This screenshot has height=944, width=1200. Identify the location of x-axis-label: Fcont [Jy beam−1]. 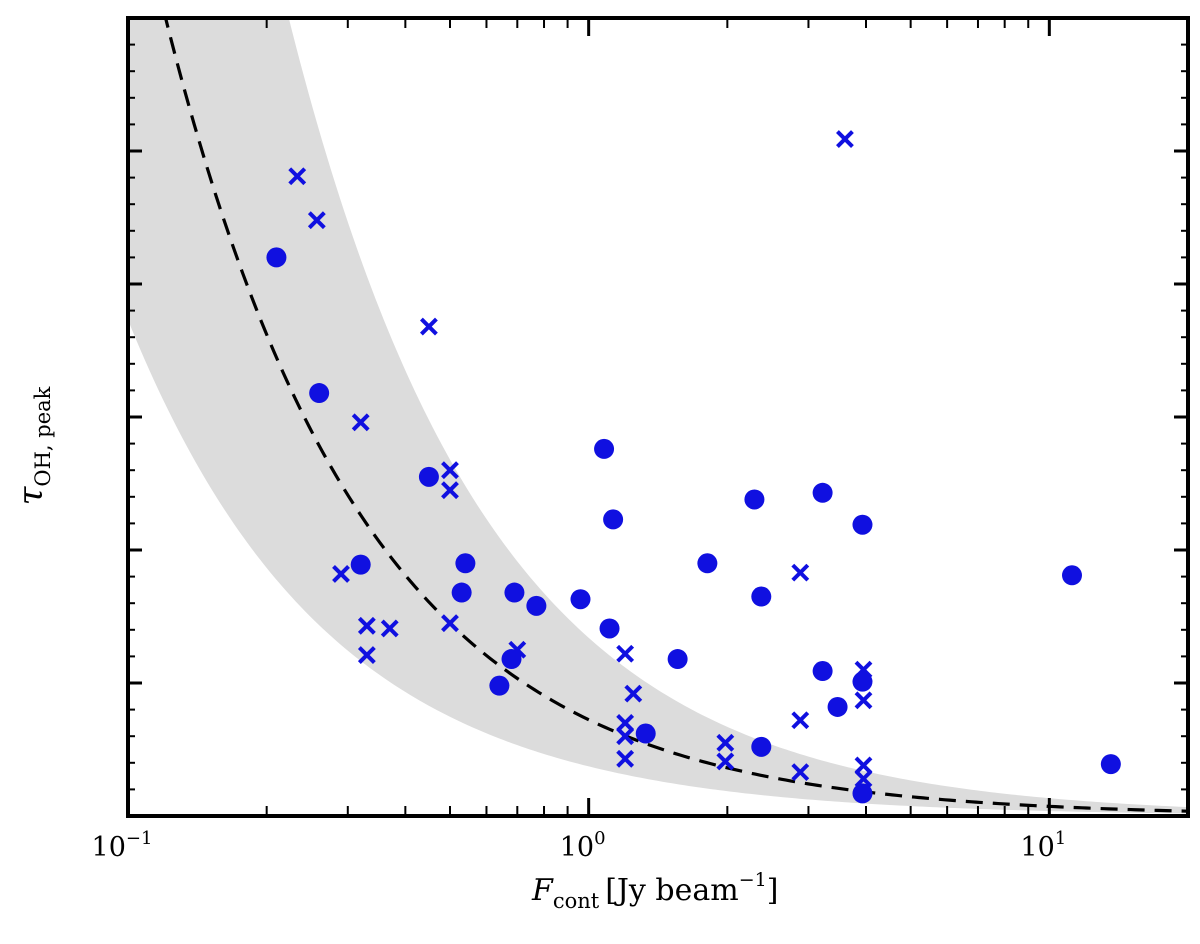
(654, 891).